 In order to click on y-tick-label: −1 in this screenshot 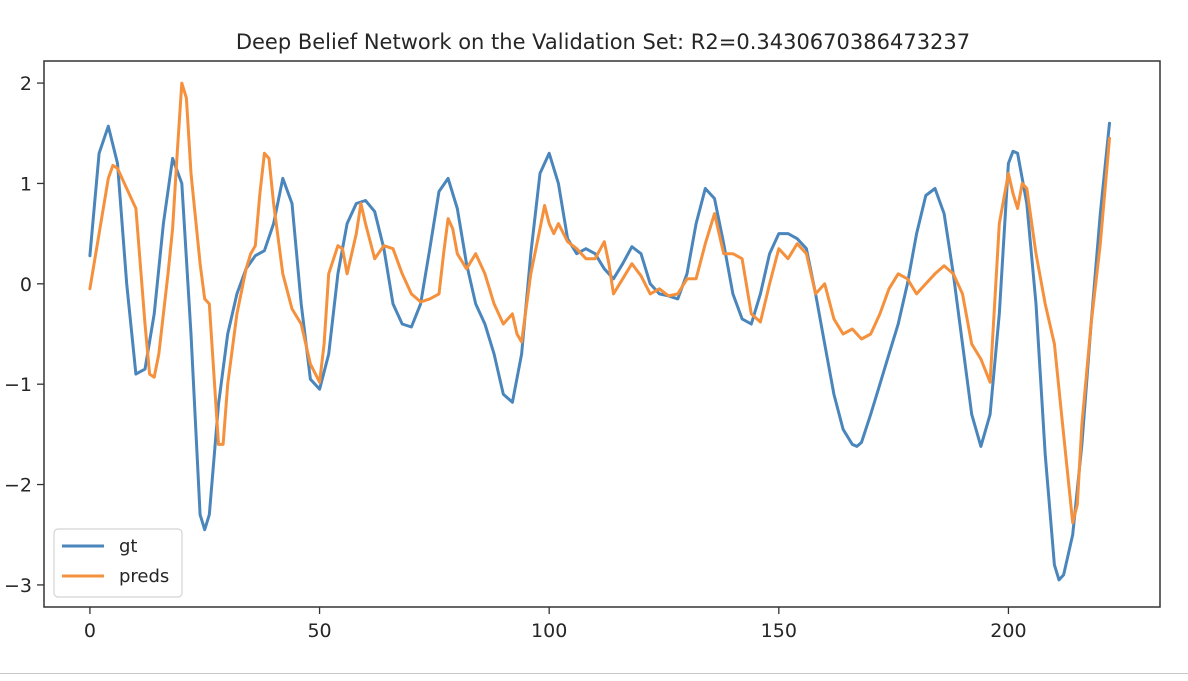, I will do `click(18, 385)`.